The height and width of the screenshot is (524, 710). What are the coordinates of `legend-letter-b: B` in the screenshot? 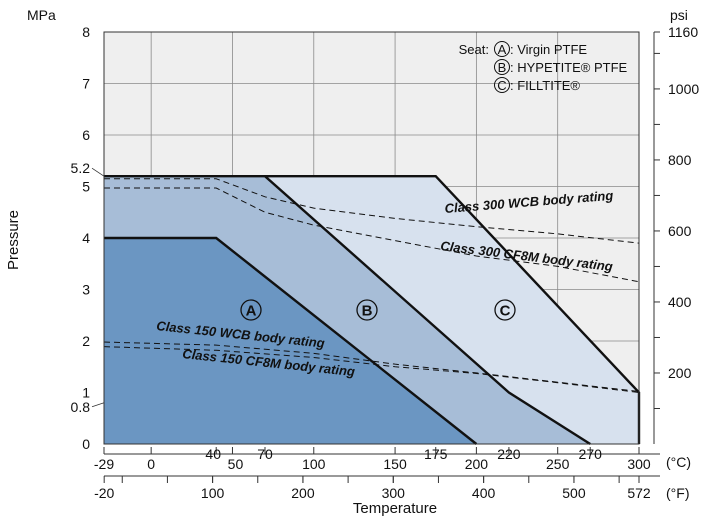 It's located at (502, 67).